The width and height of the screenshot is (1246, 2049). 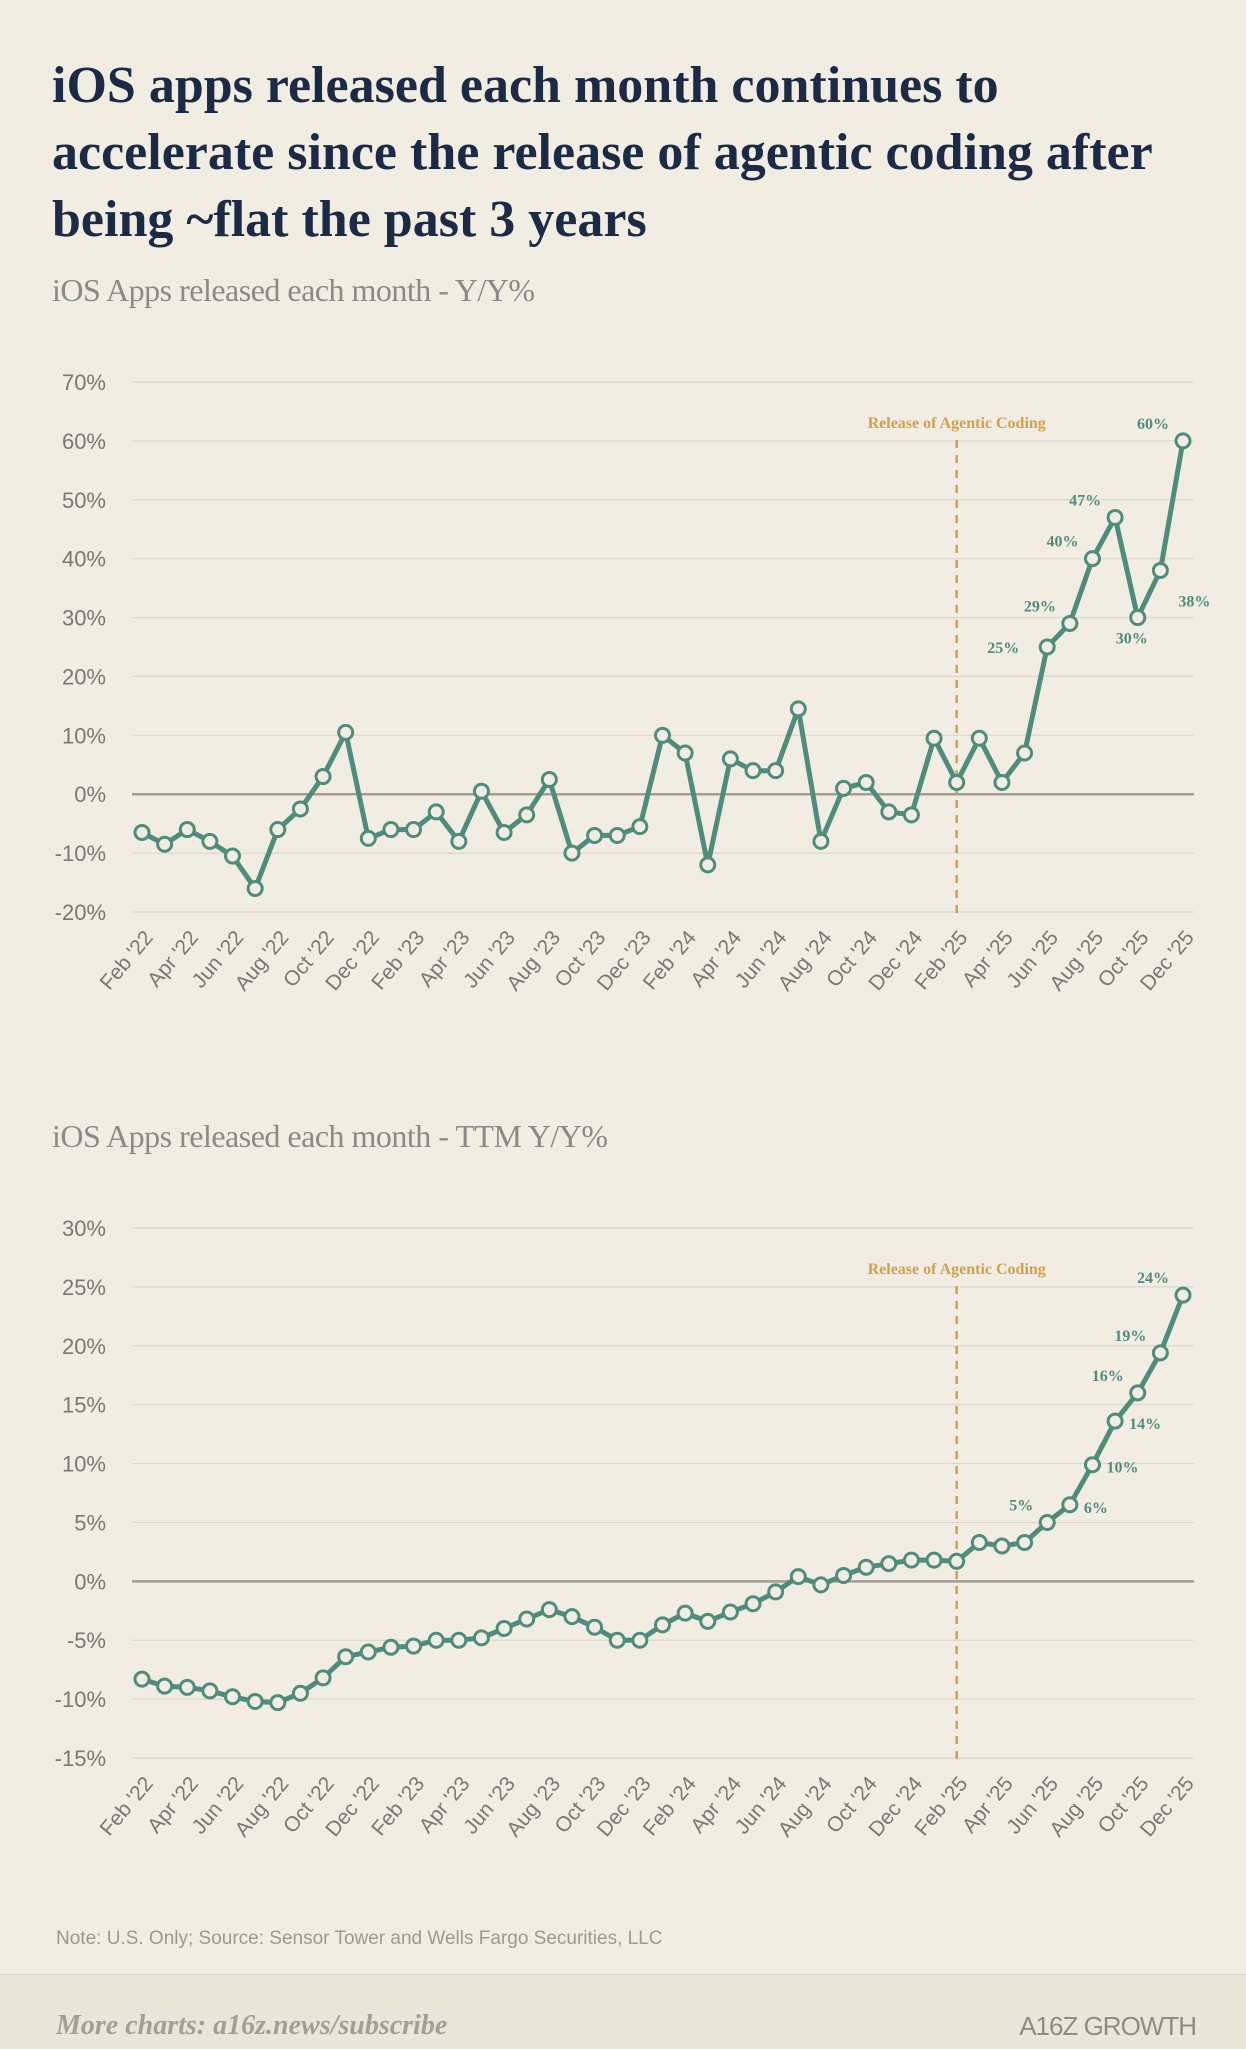 What do you see at coordinates (1021, 1505) in the screenshot?
I see `data-label: 5%` at bounding box center [1021, 1505].